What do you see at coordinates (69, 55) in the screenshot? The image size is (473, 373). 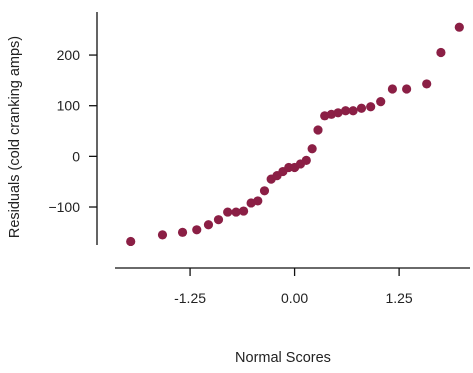 I see `y-tick-label: 200` at bounding box center [69, 55].